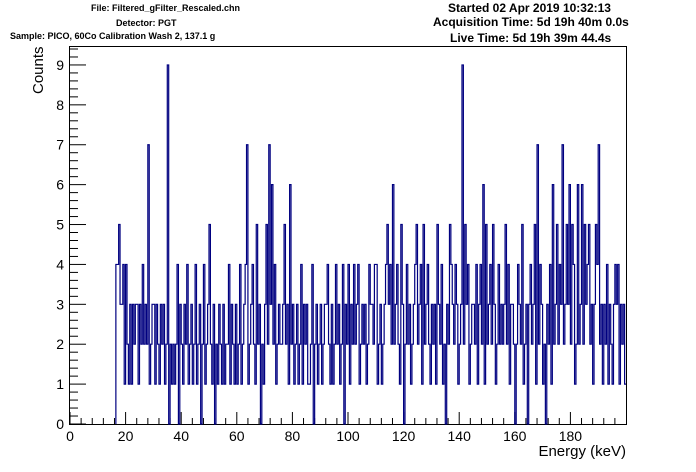 This screenshot has height=472, width=696. What do you see at coordinates (60, 384) in the screenshot?
I see `y-tick-label: 1` at bounding box center [60, 384].